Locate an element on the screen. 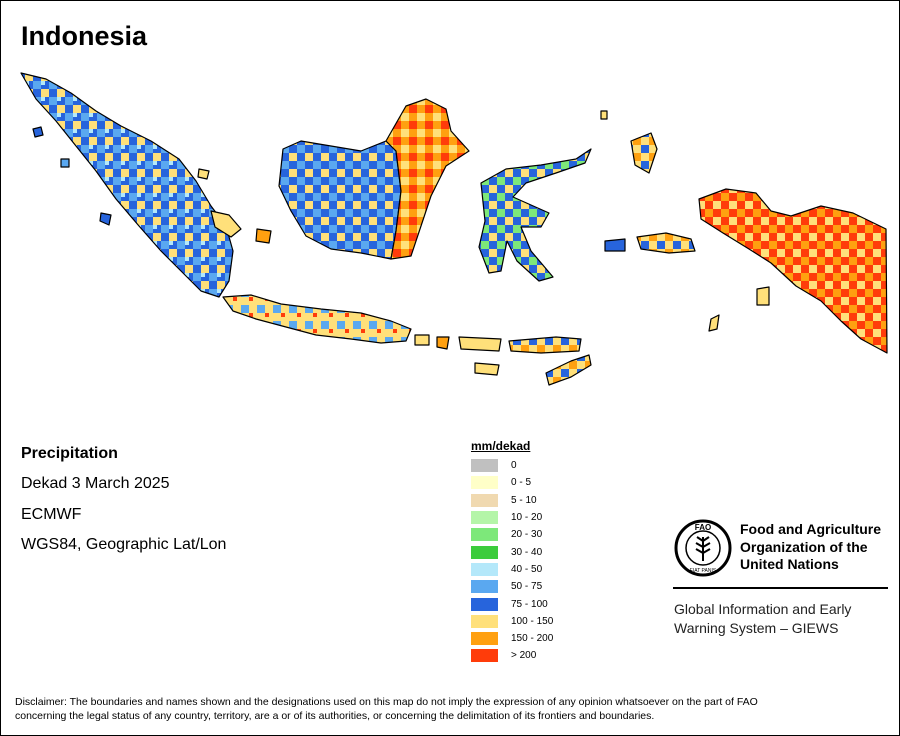 The height and width of the screenshot is (736, 900). legend-item: 150 - 200 is located at coordinates (512, 638).